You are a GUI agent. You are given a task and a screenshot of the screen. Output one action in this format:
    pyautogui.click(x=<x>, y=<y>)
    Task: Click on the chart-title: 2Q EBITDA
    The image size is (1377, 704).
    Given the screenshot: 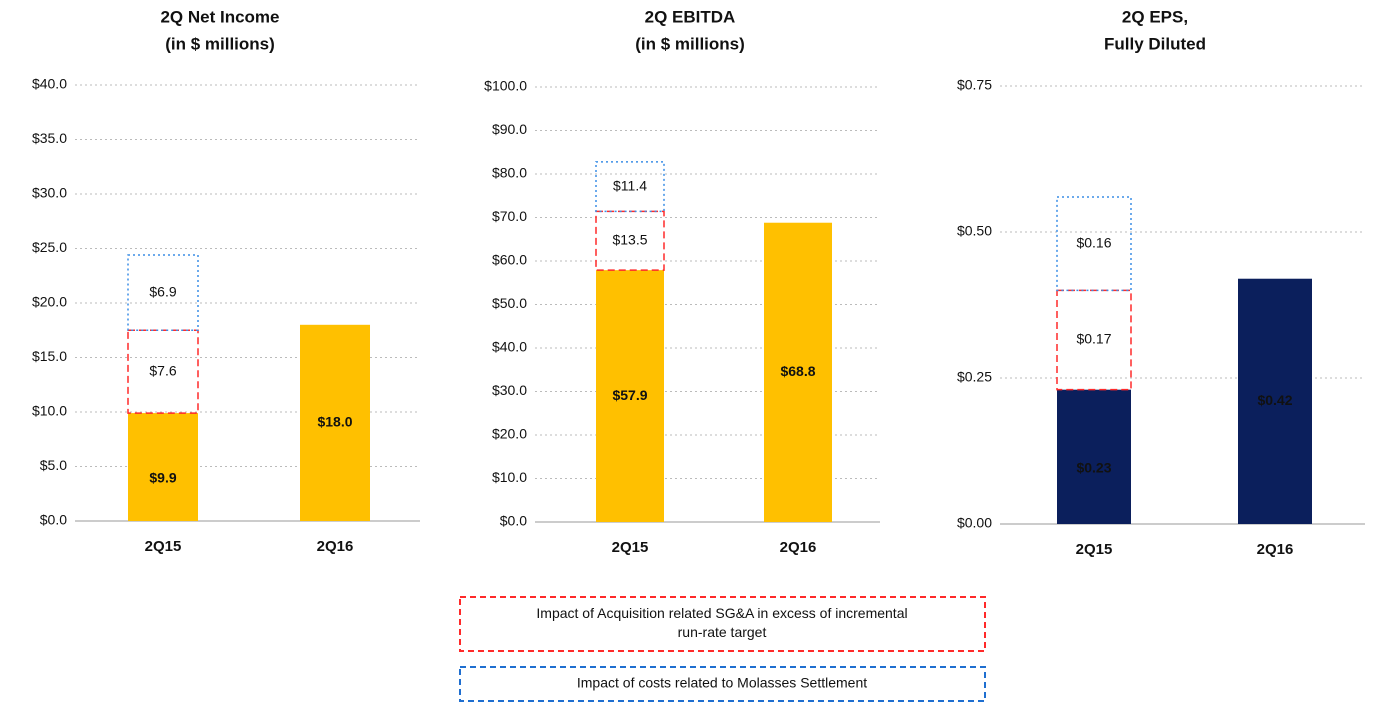 What is the action you would take?
    pyautogui.click(x=690, y=16)
    